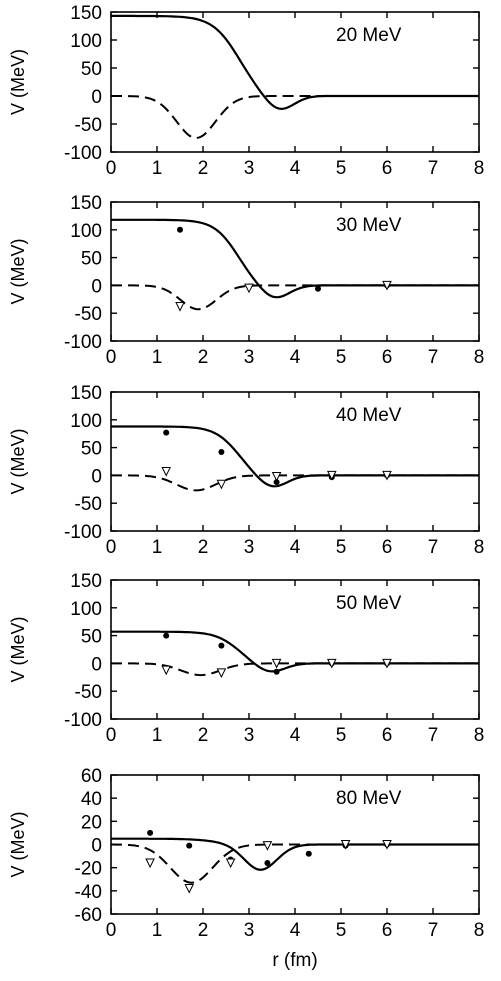  What do you see at coordinates (88, 915) in the screenshot?
I see `y-tick-label: -60` at bounding box center [88, 915].